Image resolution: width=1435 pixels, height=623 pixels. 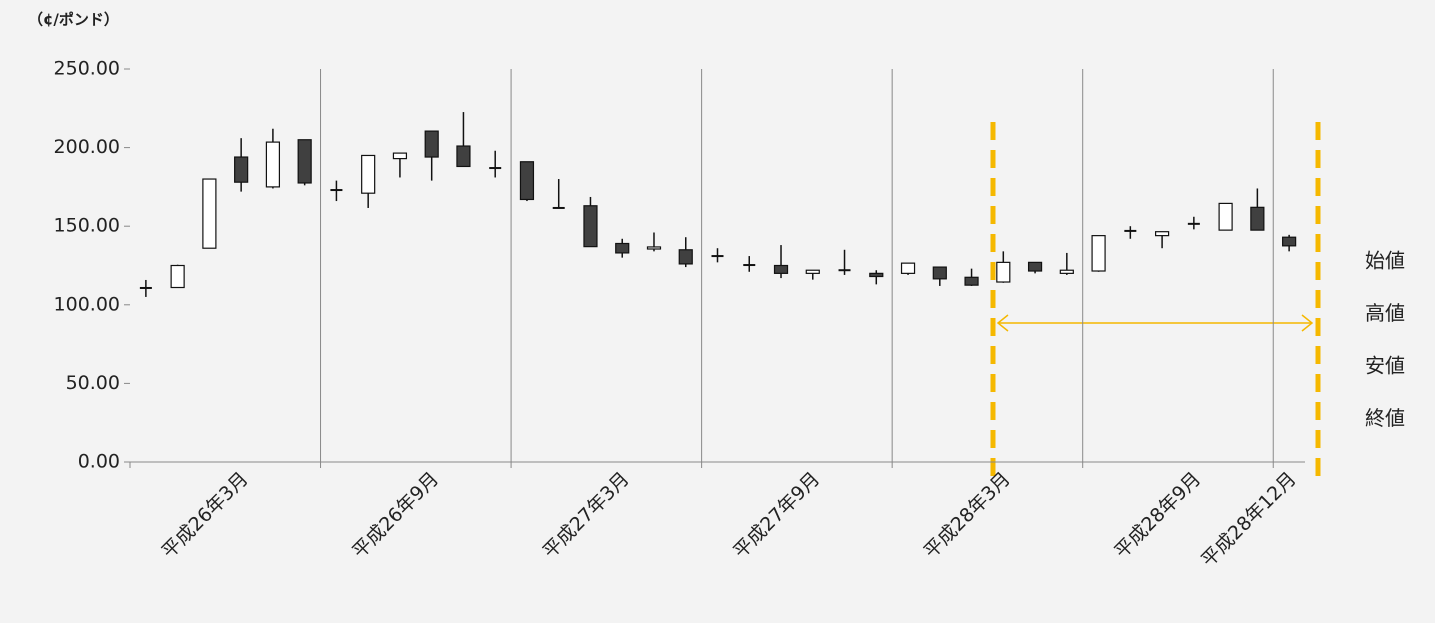 I want to click on x-tick-label: 平成26年9月, so click(x=395, y=515).